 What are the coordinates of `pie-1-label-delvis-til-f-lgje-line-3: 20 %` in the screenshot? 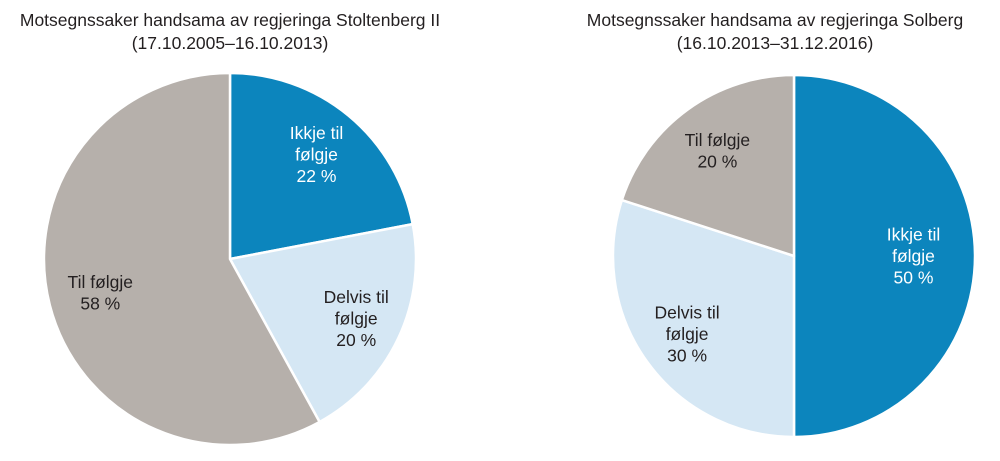 It's located at (356, 340).